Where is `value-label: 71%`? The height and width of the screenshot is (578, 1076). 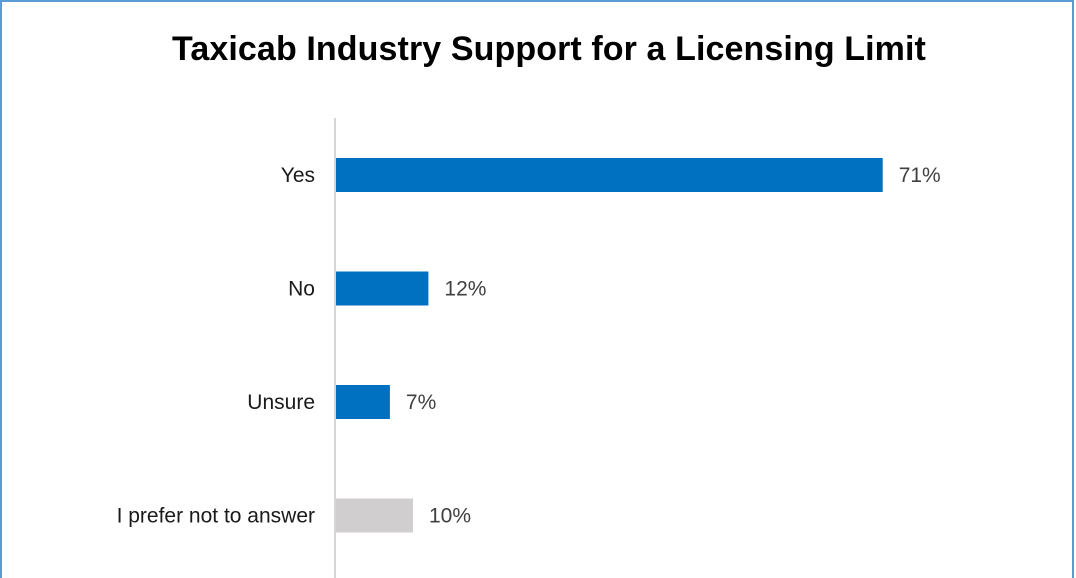 value-label: 71% is located at coordinates (920, 175).